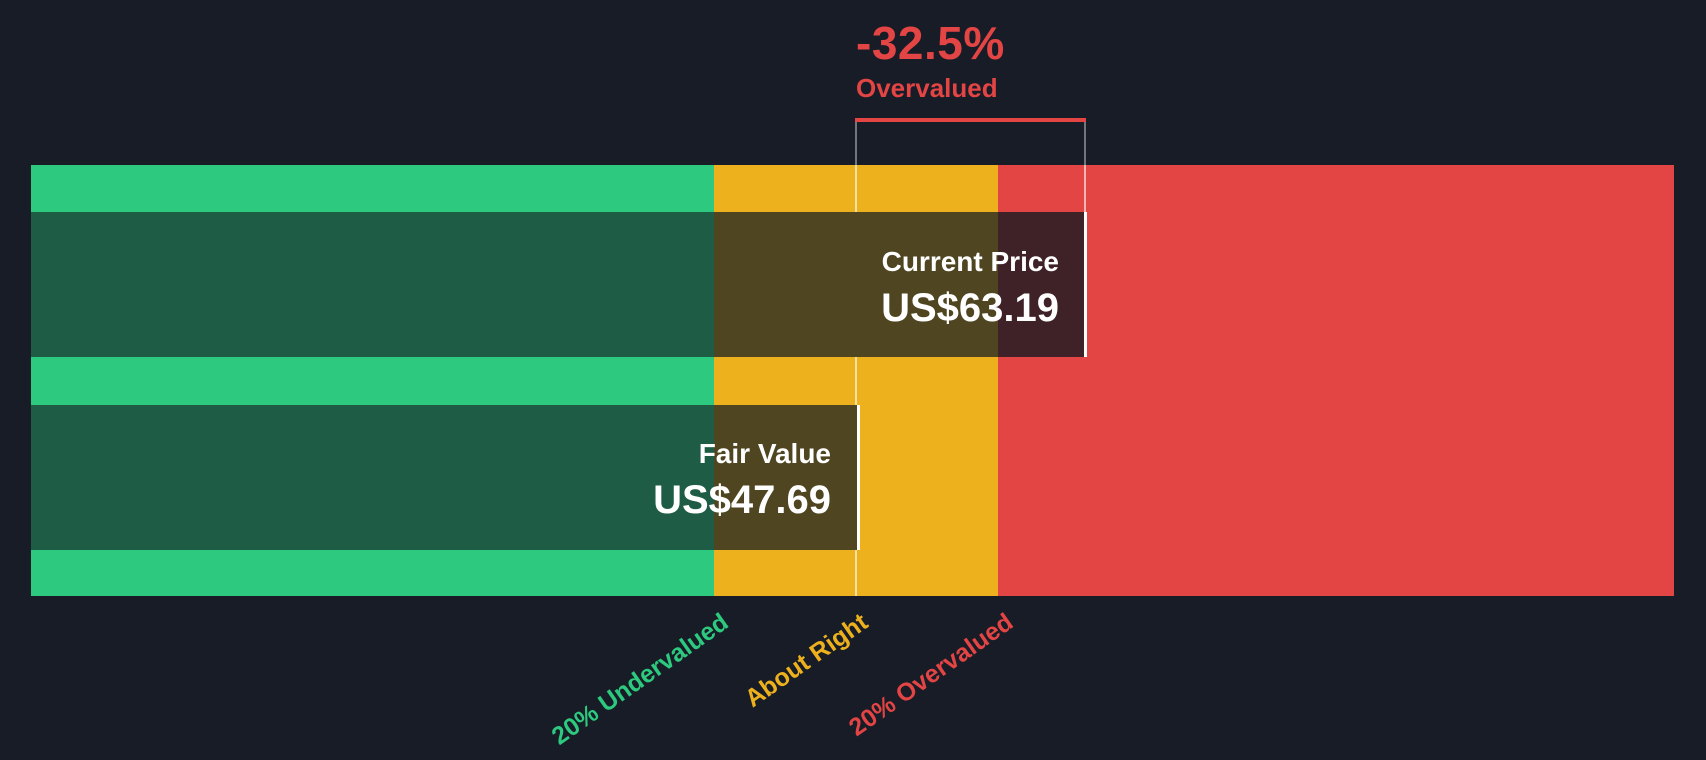  I want to click on fair-value-bar, so click(445, 477).